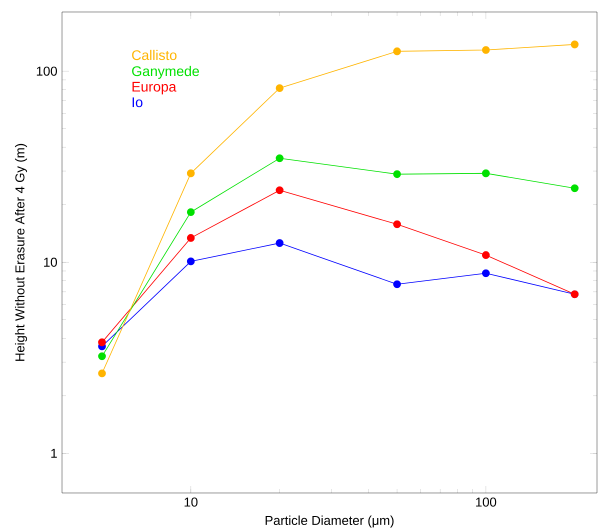 Image resolution: width=601 pixels, height=532 pixels. I want to click on y-tick-label: 10, so click(50, 262).